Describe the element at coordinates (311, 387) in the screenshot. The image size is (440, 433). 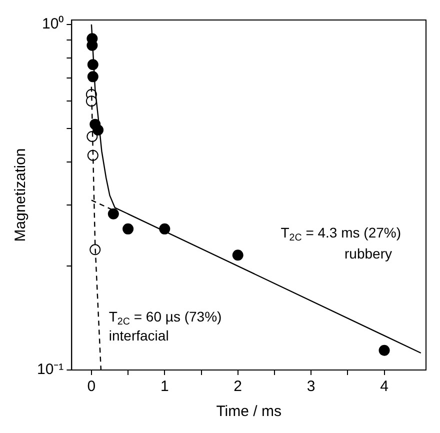
I see `x-tick-label: 3` at that location.